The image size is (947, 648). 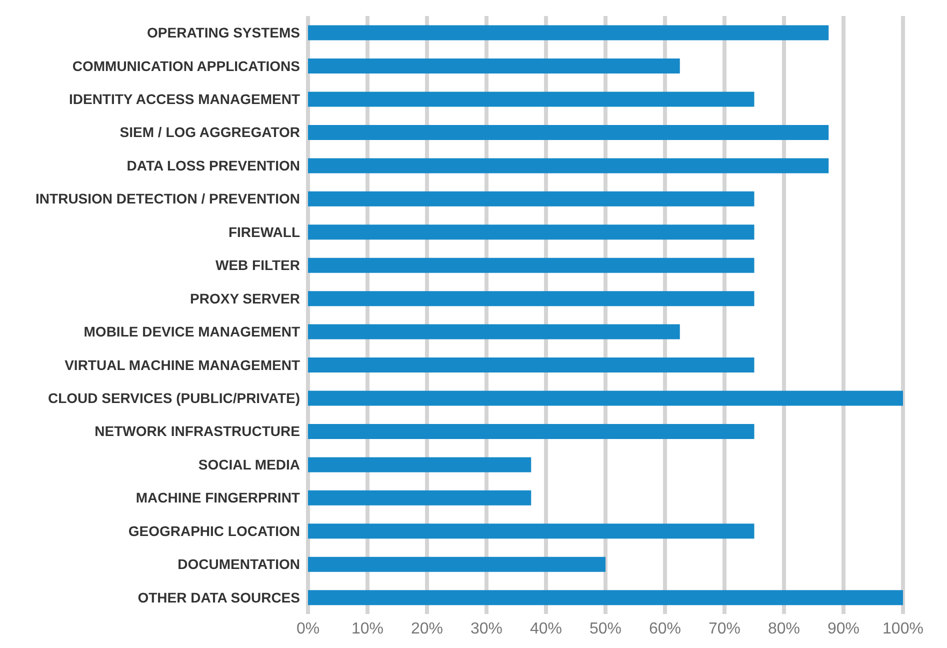 What do you see at coordinates (213, 165) in the screenshot?
I see `y-tick-label: DATA LOSS PREVENTION` at bounding box center [213, 165].